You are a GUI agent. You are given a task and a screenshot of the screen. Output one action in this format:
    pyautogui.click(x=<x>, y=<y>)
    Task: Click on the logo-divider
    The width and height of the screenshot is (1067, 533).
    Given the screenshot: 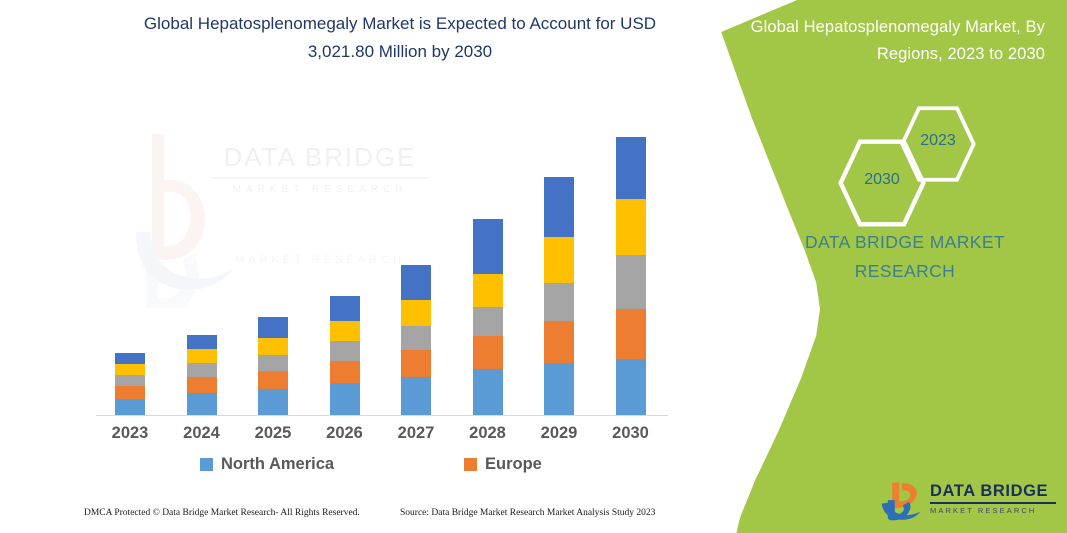 What is the action you would take?
    pyautogui.click(x=993, y=503)
    